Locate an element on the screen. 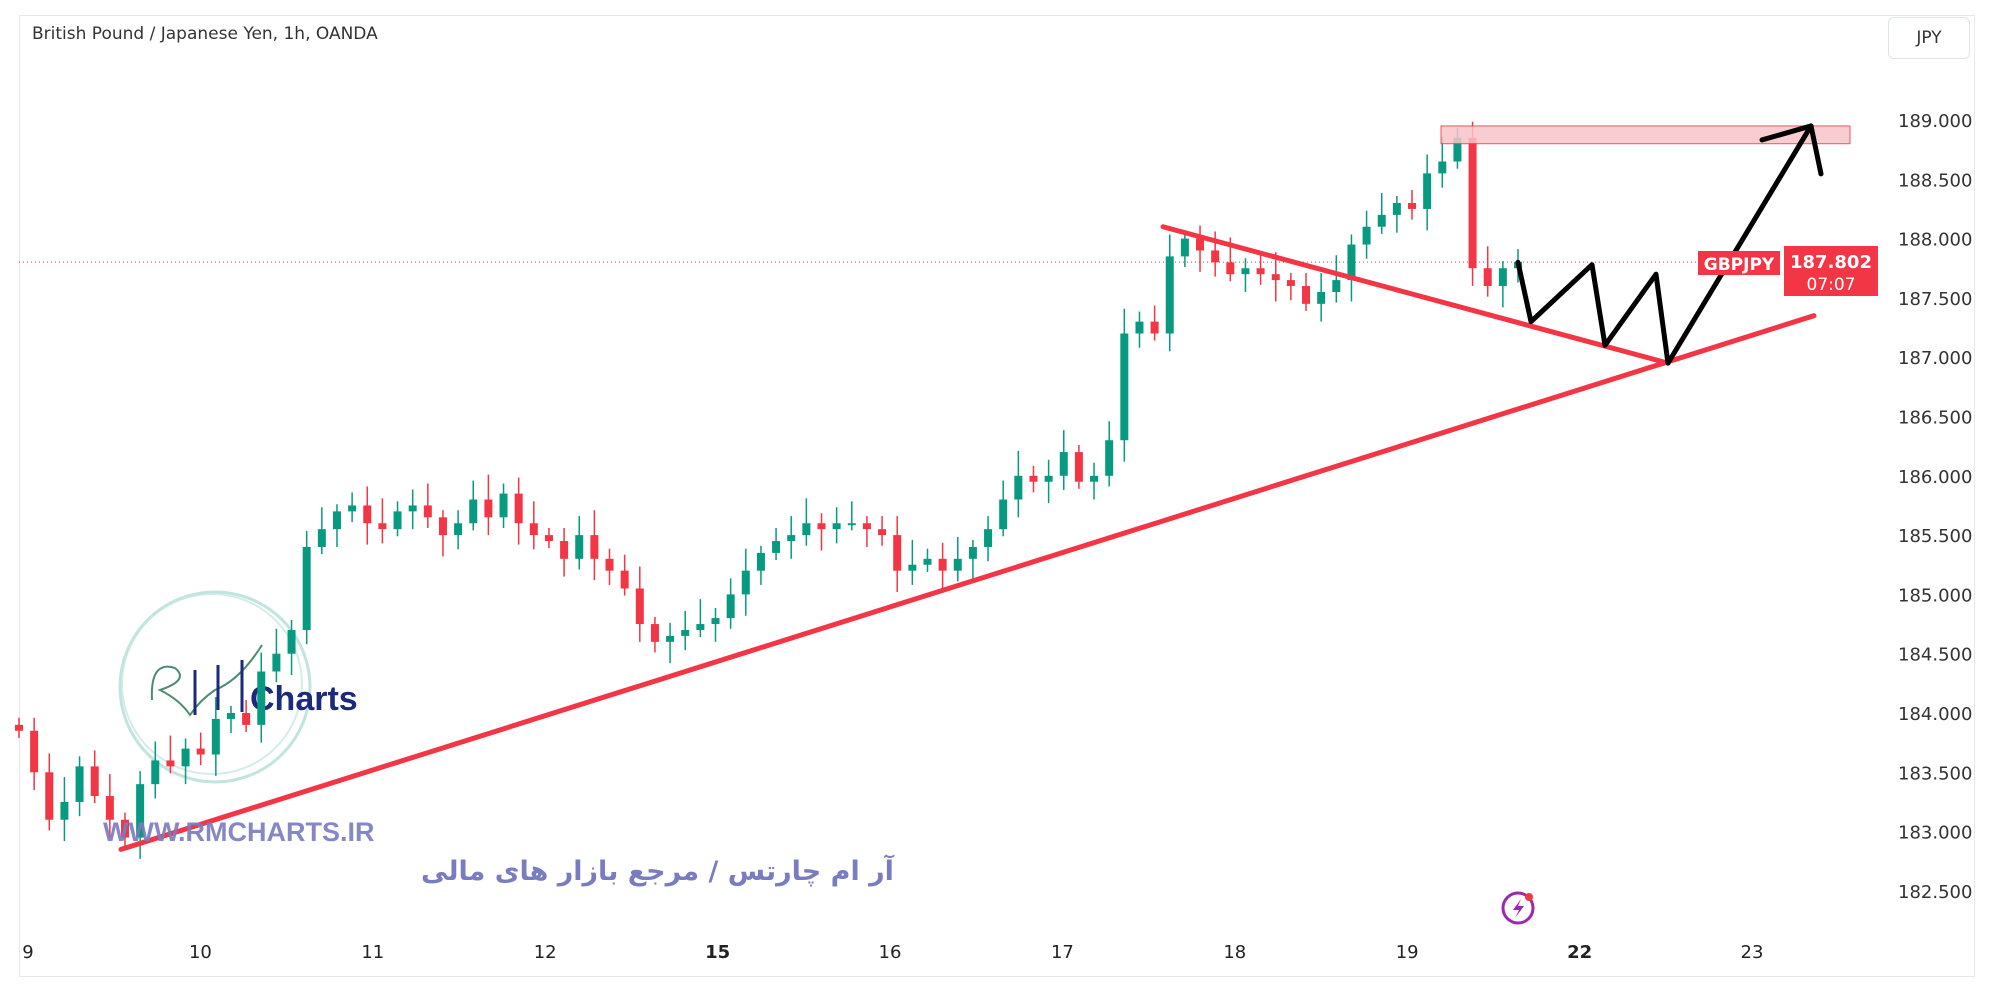 The width and height of the screenshot is (2000, 1000). date-tick: 15 is located at coordinates (717, 952).